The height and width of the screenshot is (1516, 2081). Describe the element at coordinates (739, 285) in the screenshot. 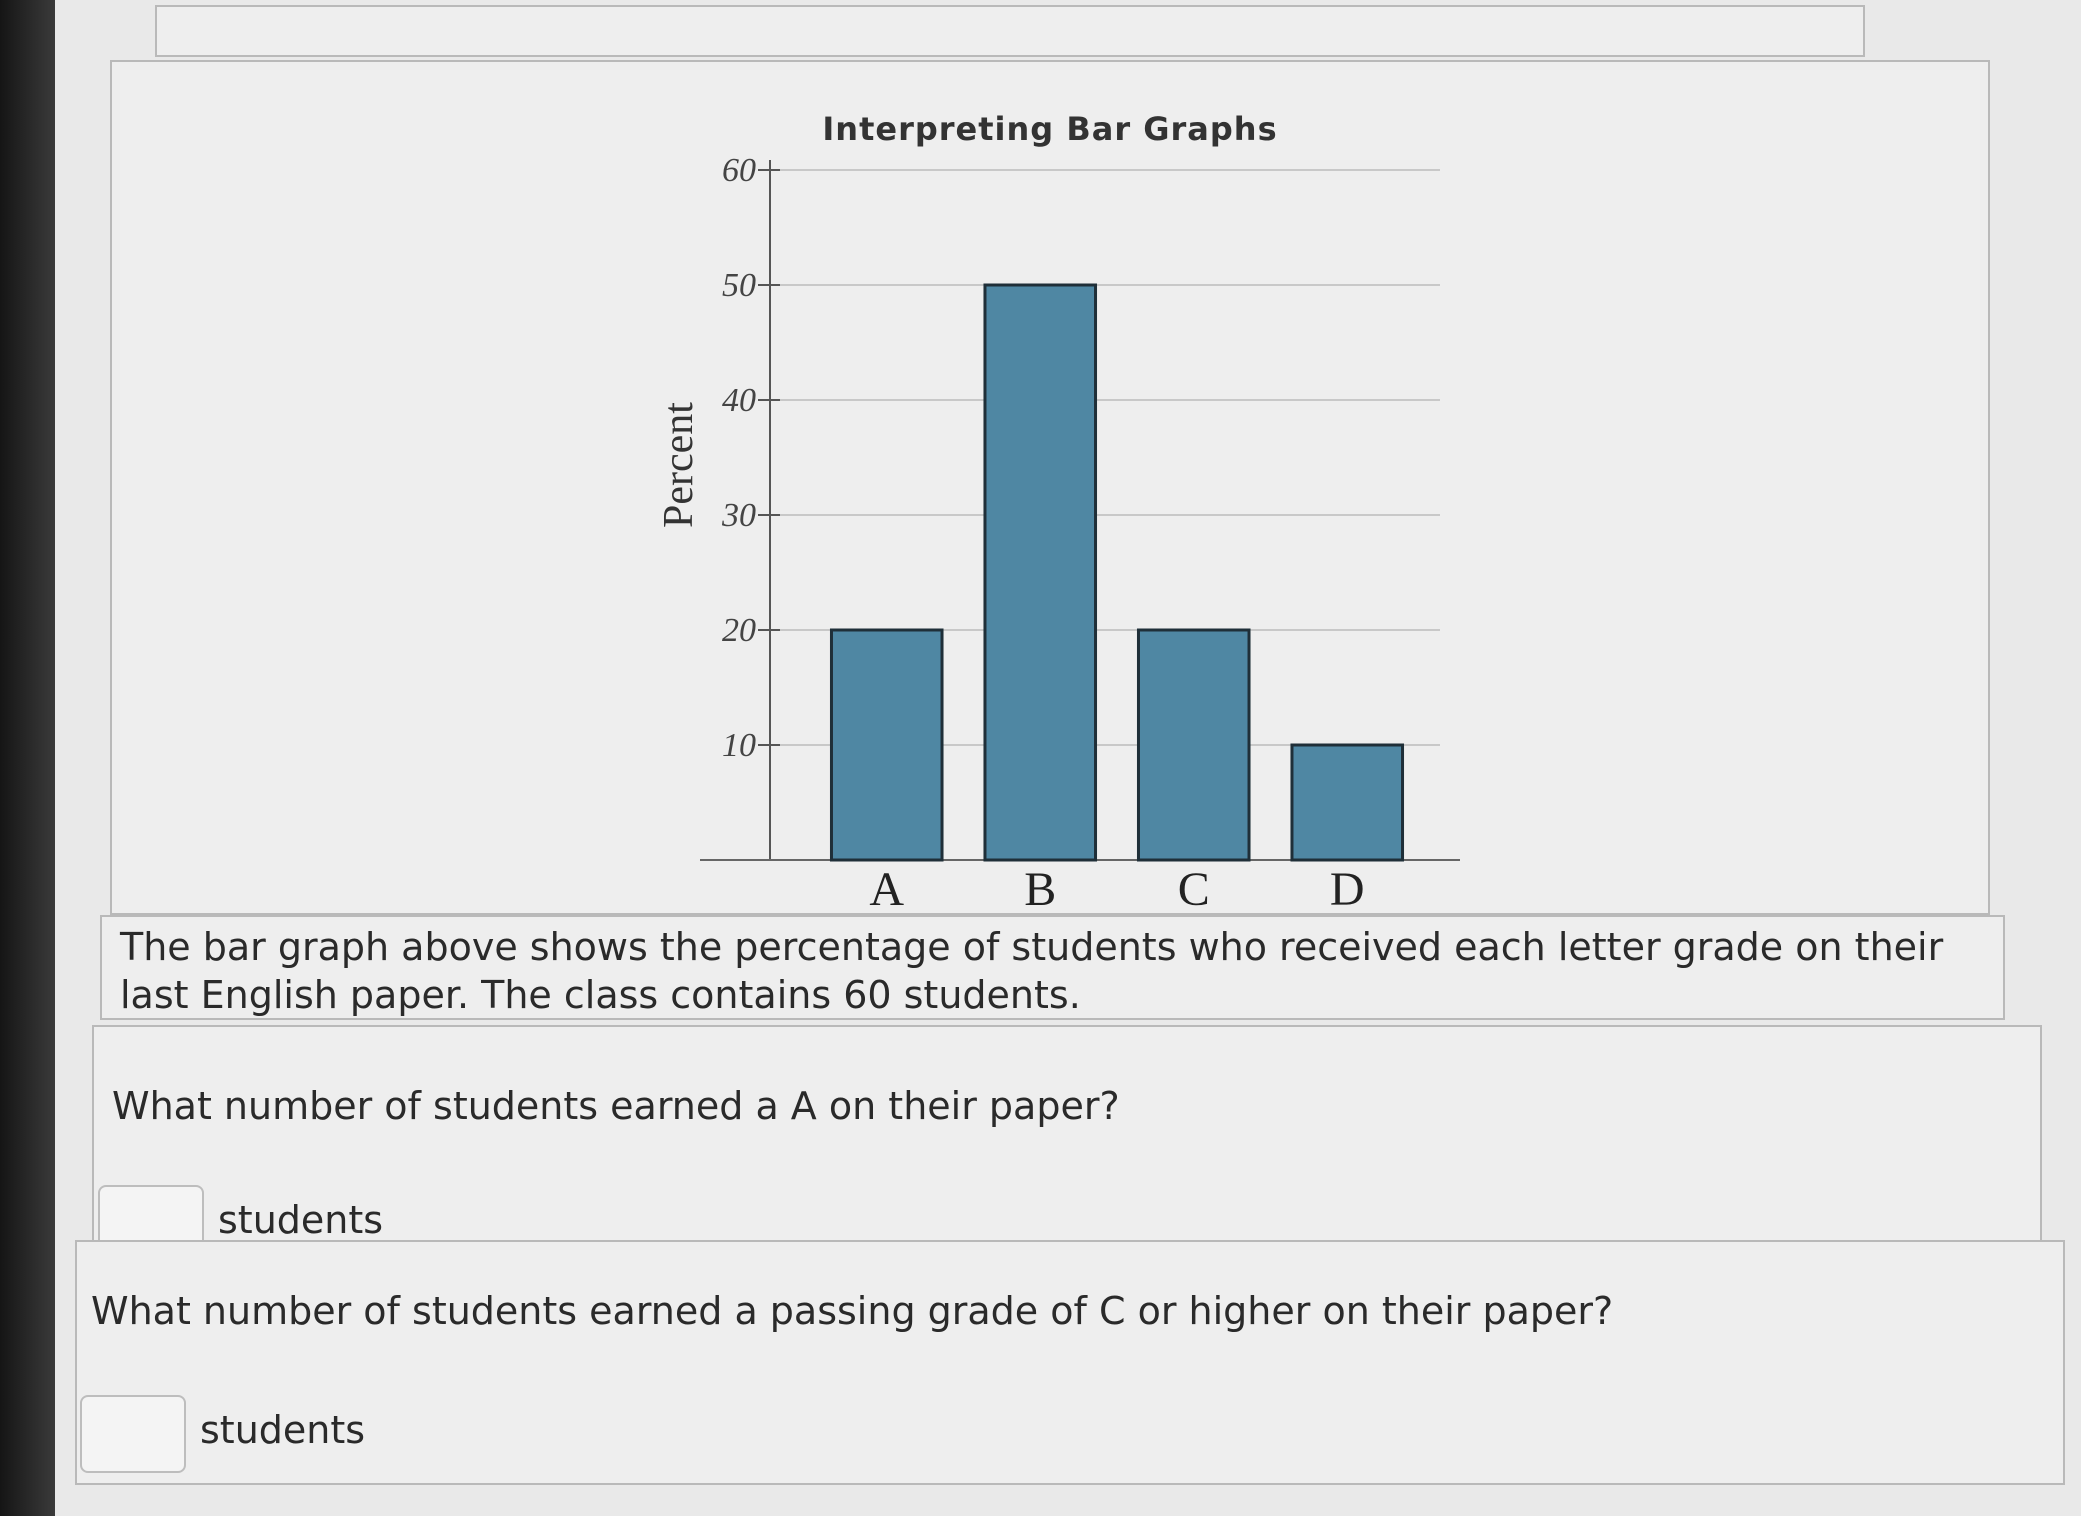

I see `y-tick-label: 50` at that location.